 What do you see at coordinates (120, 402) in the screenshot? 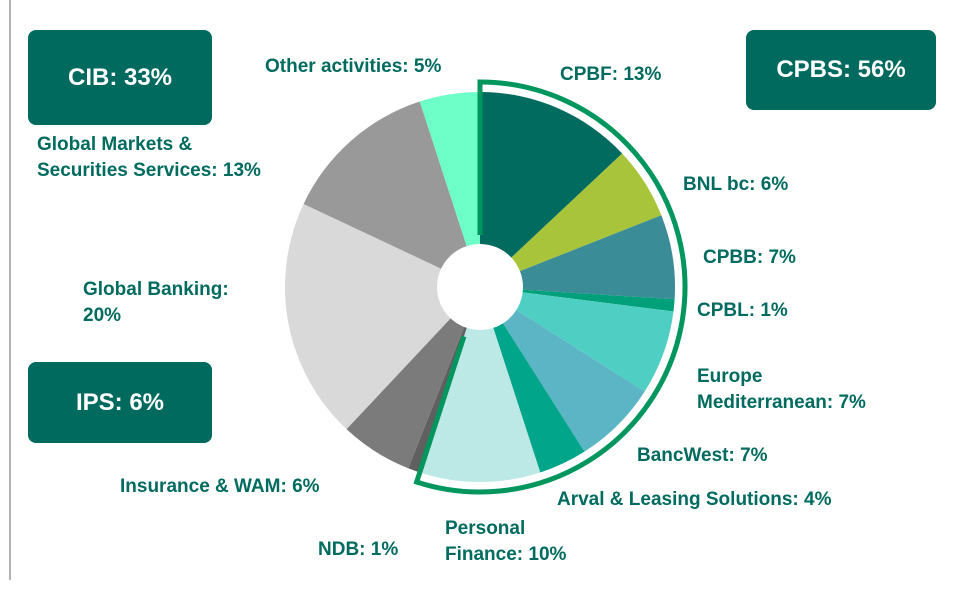
I see `group-box: IPS: 6%` at bounding box center [120, 402].